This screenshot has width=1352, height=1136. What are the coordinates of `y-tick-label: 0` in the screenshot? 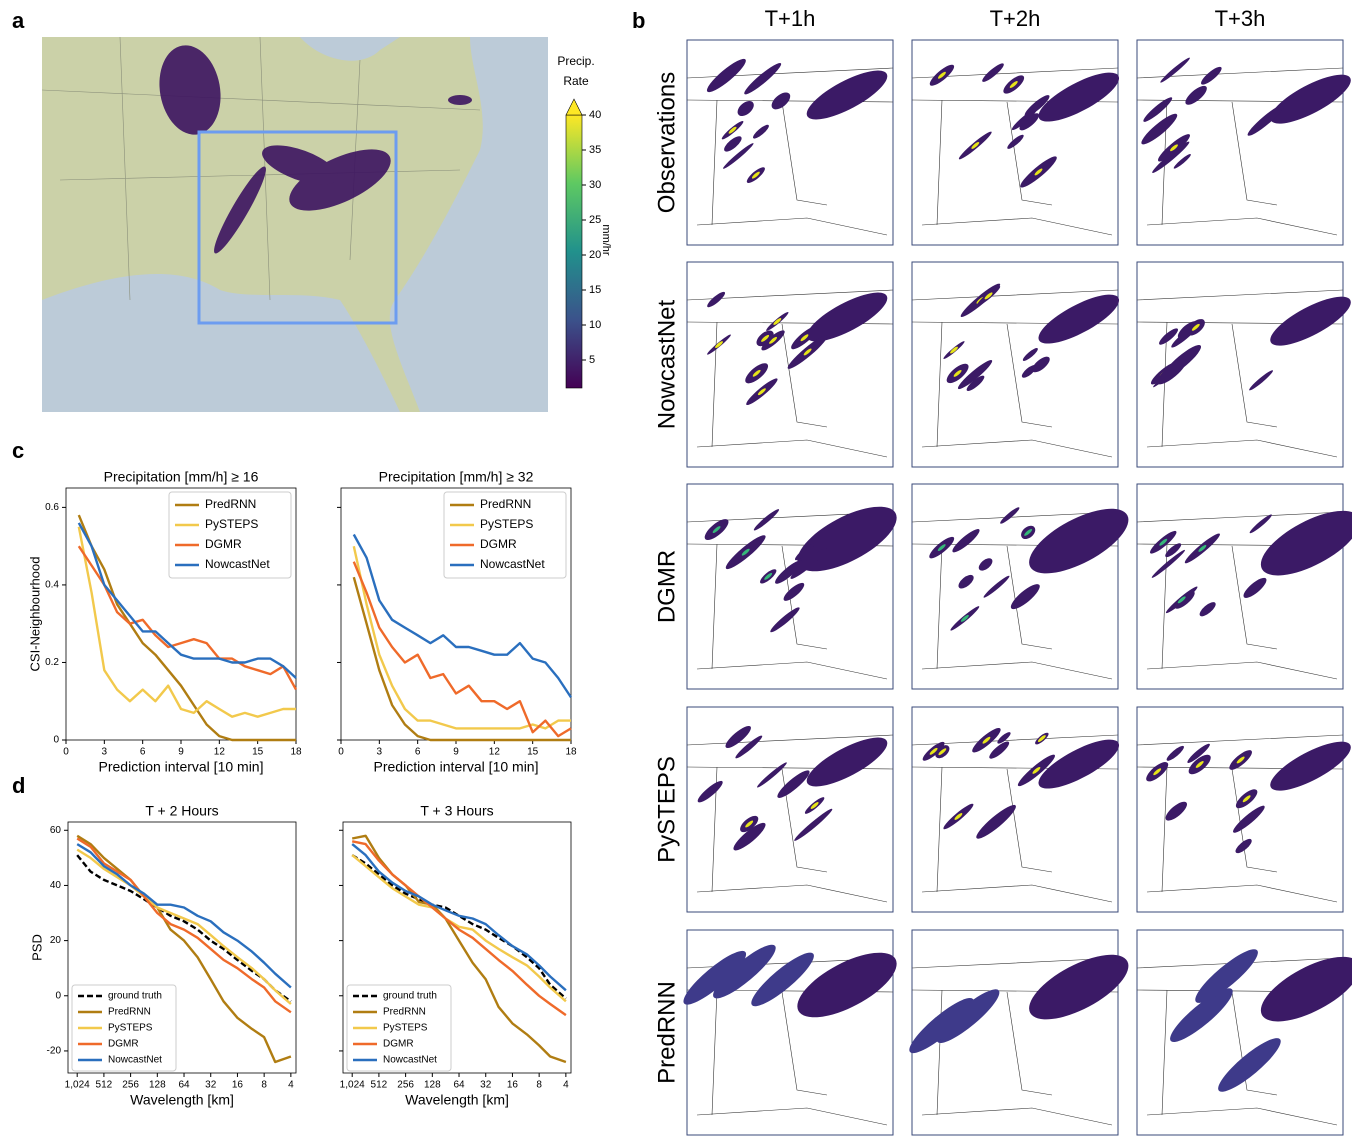 It's located at (56, 740).